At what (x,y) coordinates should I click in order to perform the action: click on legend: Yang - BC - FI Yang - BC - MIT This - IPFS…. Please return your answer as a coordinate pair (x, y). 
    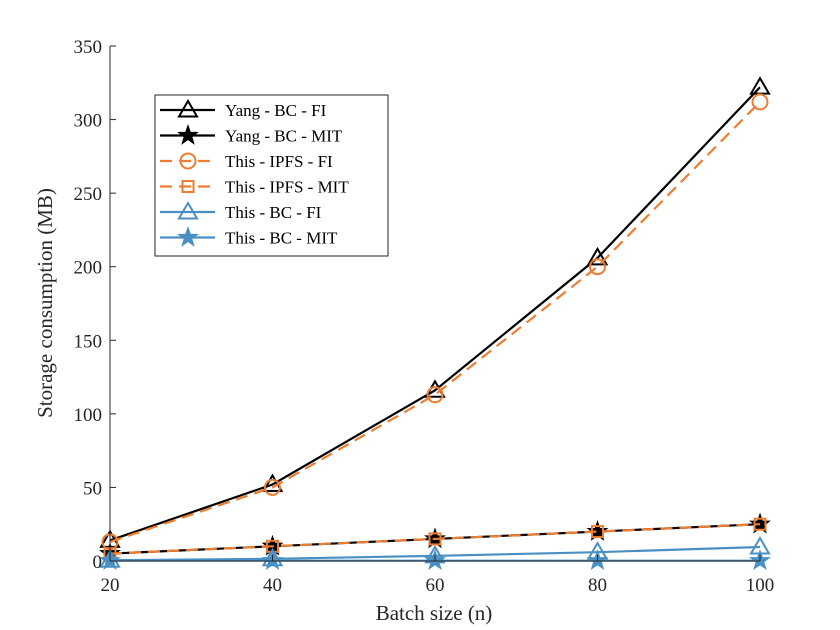
    Looking at the image, I should click on (271, 175).